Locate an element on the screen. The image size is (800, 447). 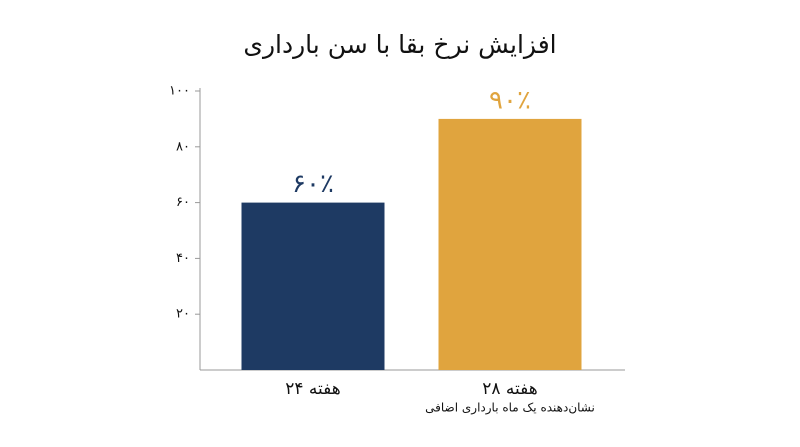
x-tick-label: ۲۴ هفته is located at coordinates (312, 389).